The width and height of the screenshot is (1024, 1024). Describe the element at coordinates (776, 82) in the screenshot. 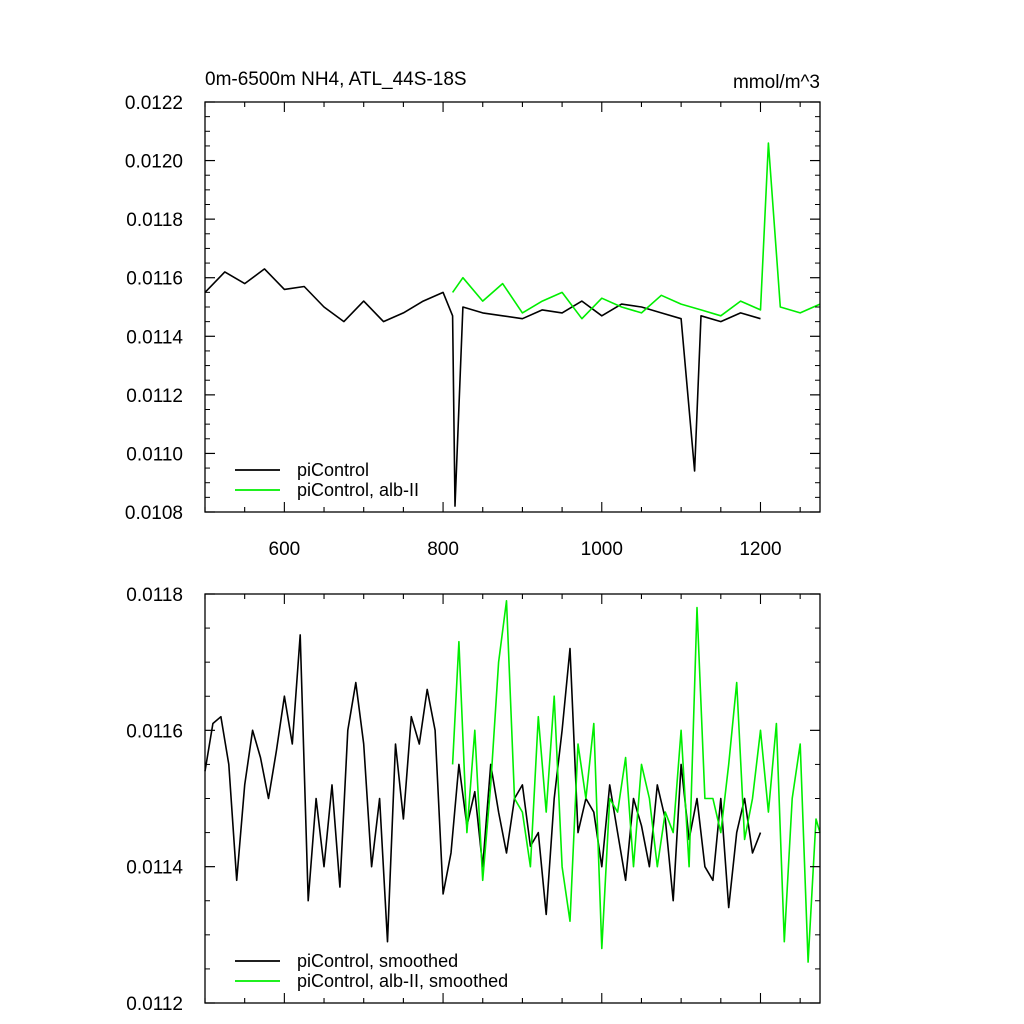

I see `chart-units: mmol/m^3` at that location.